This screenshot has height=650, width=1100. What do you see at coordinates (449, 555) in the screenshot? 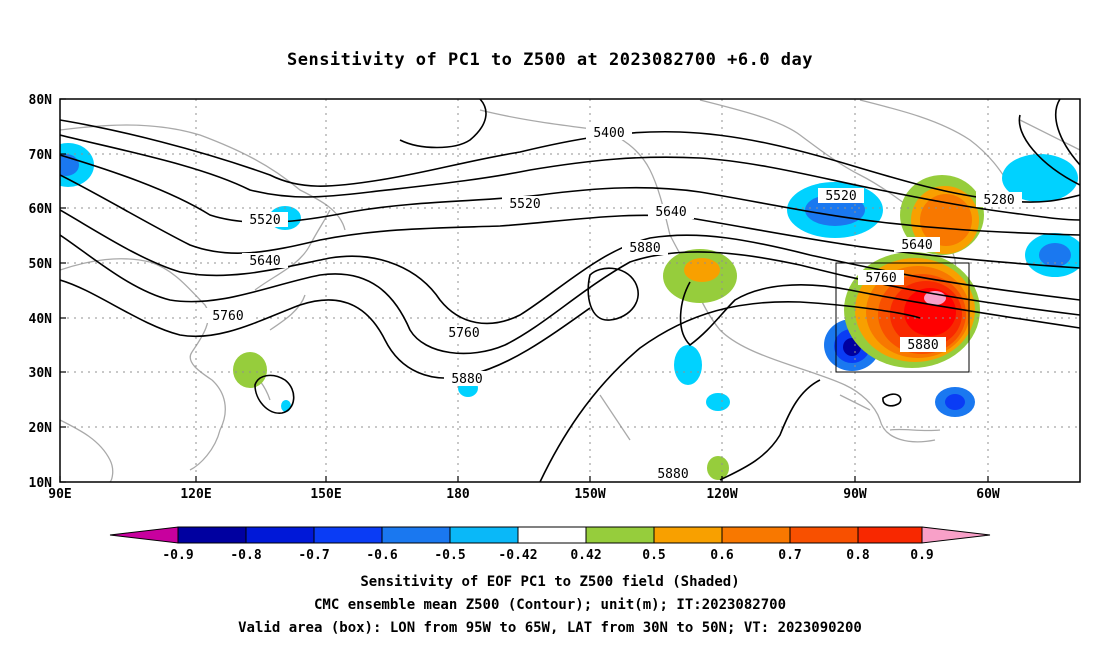
I see `colorbar-tick-label: -0.5` at bounding box center [449, 555].